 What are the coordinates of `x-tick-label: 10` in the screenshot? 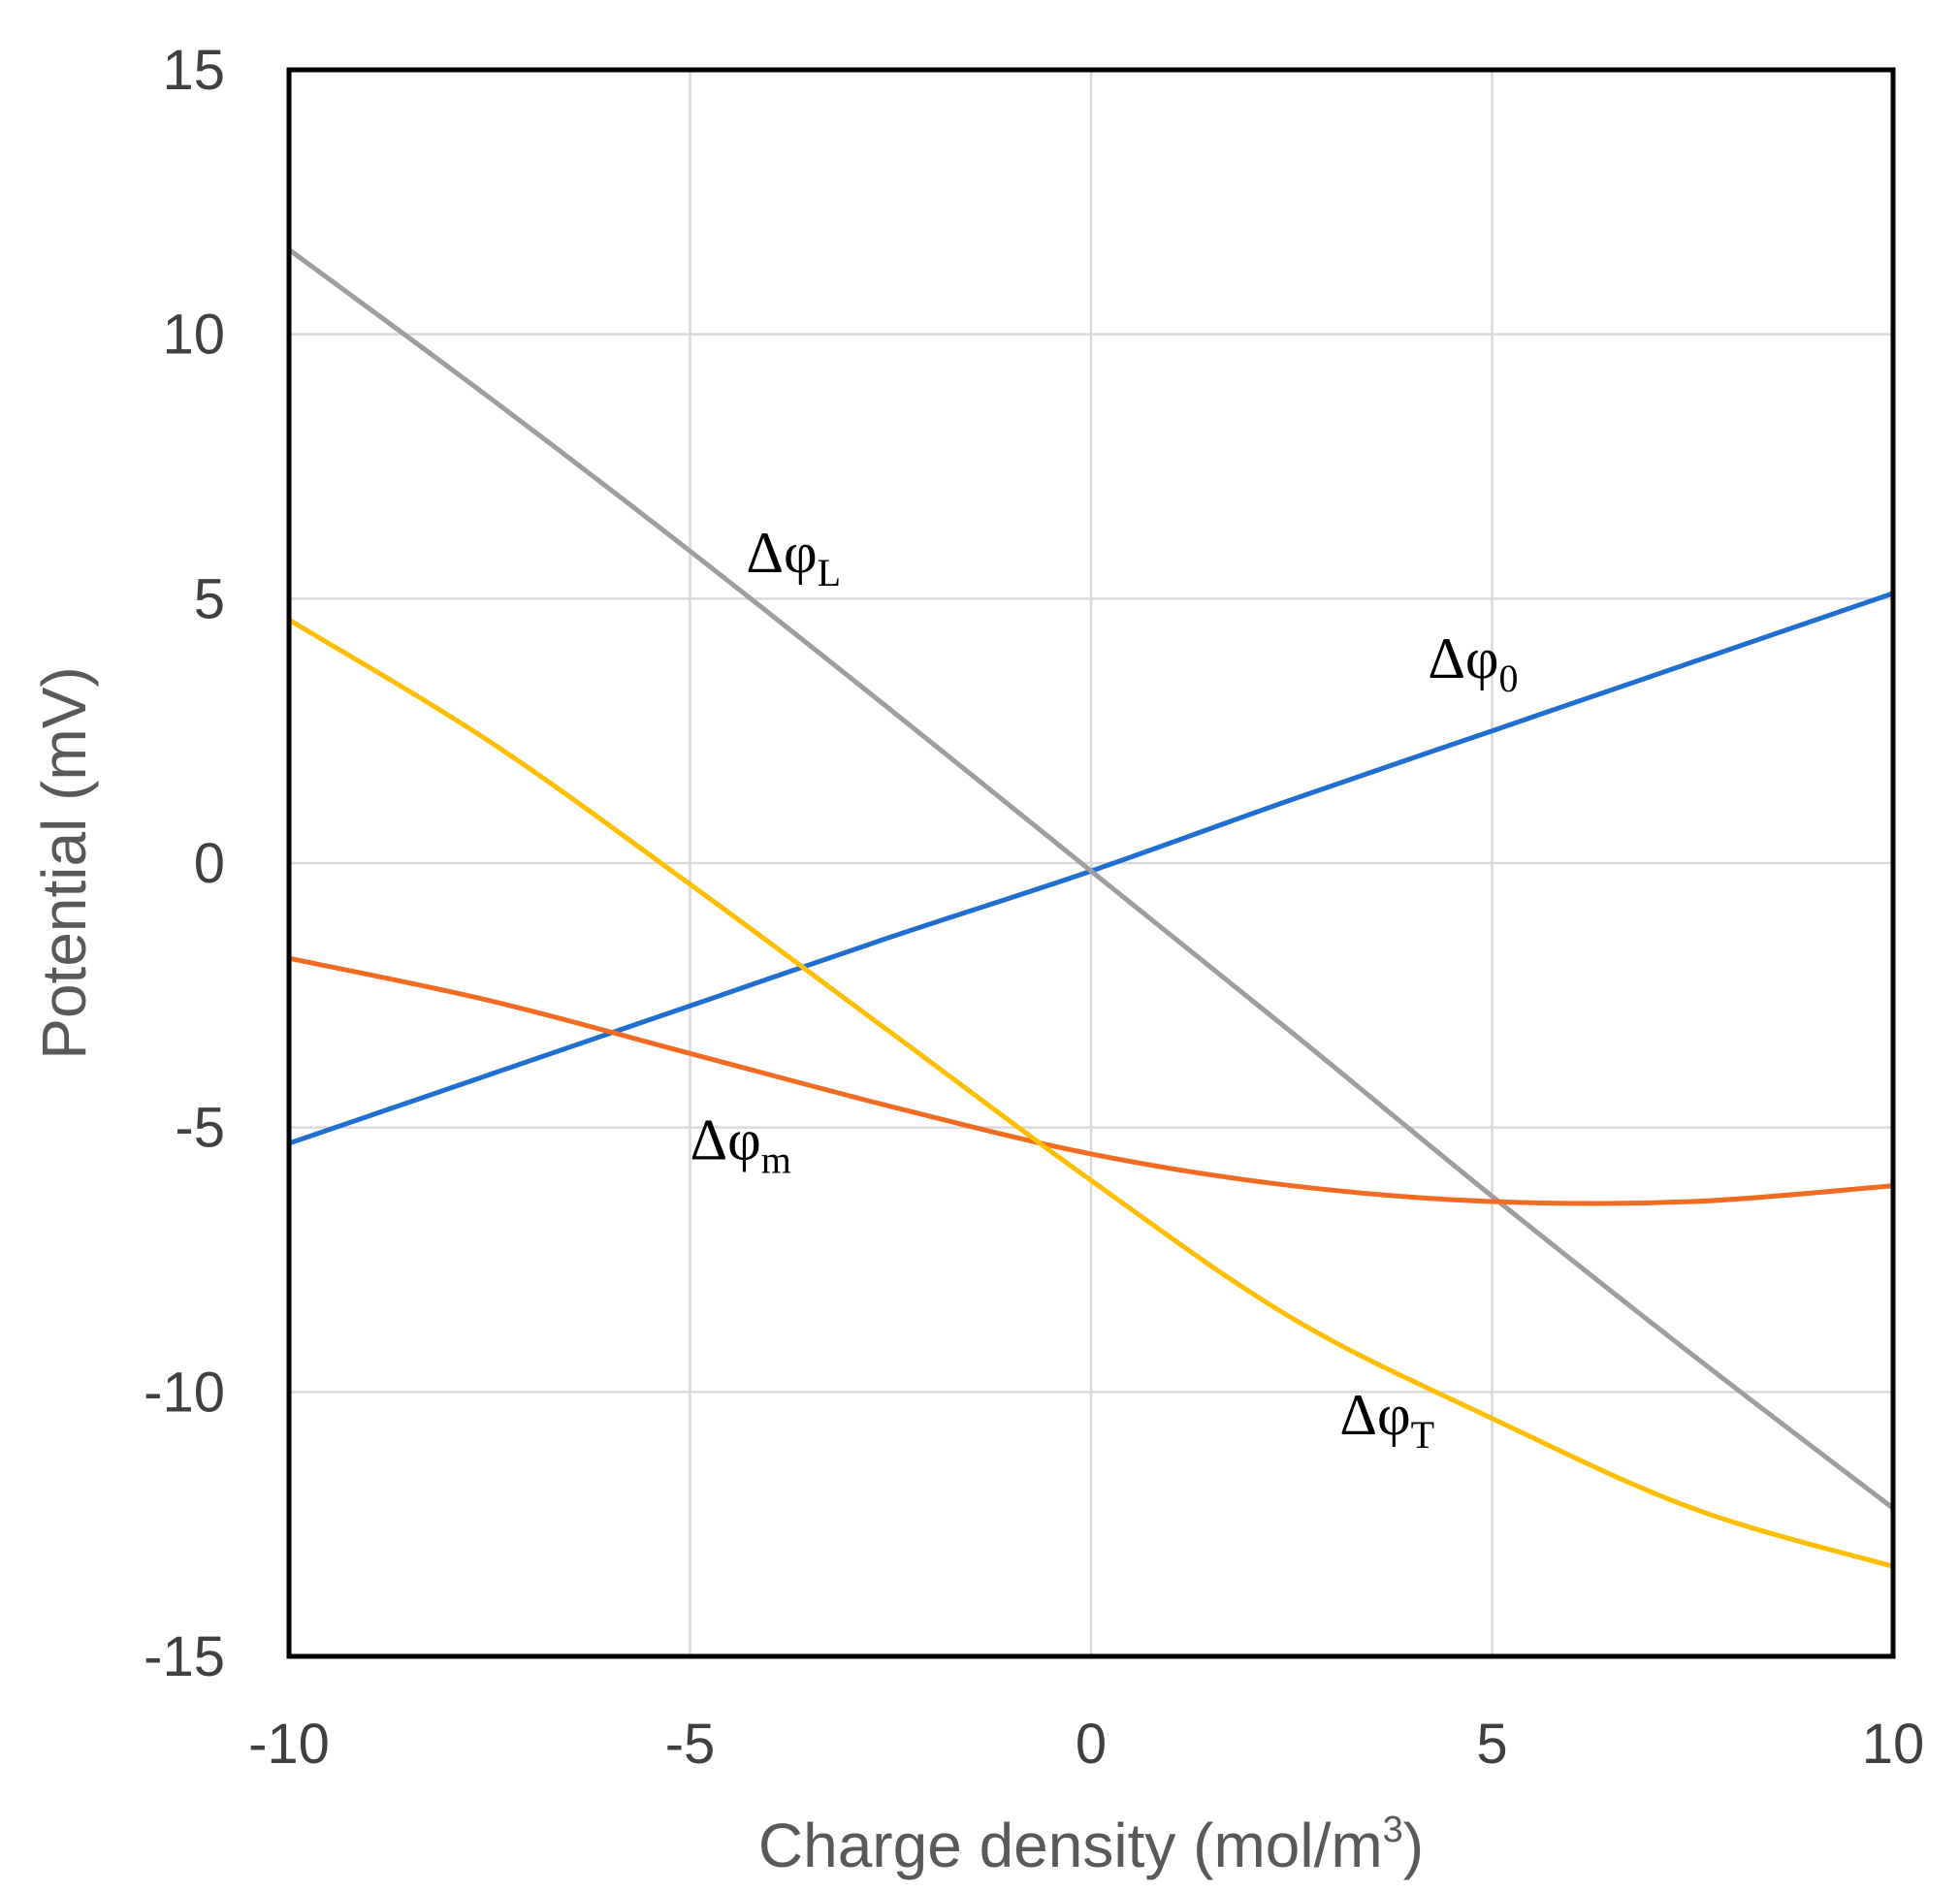 It's located at (1893, 1744).